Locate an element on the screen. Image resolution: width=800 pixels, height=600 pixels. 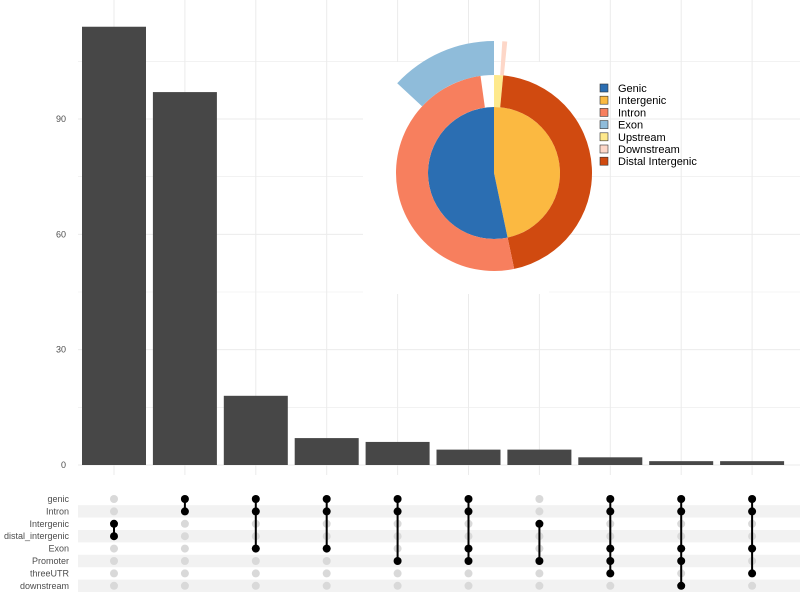
legend-label: Upstream is located at coordinates (642, 138).